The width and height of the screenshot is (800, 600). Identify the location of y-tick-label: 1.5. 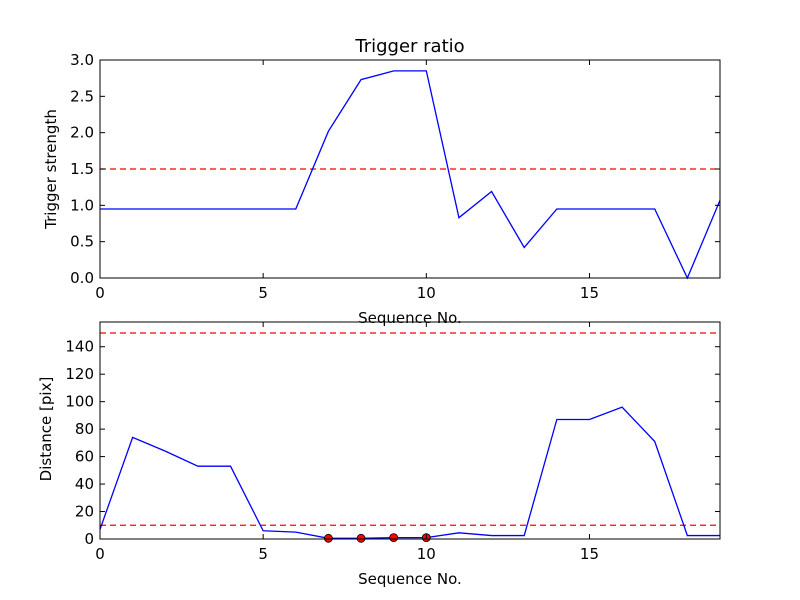
(82, 169).